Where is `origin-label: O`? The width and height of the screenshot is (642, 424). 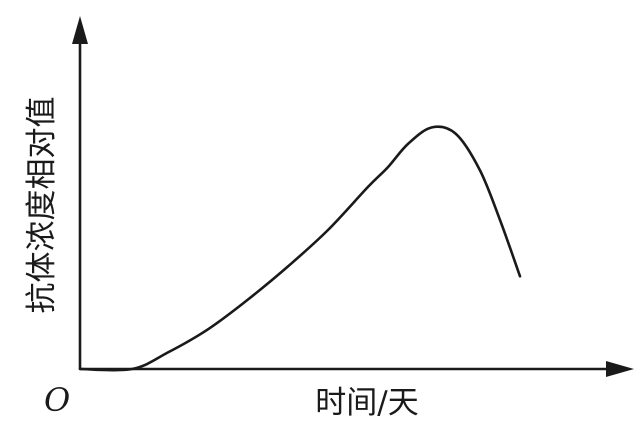 origin-label: O is located at coordinates (57, 400).